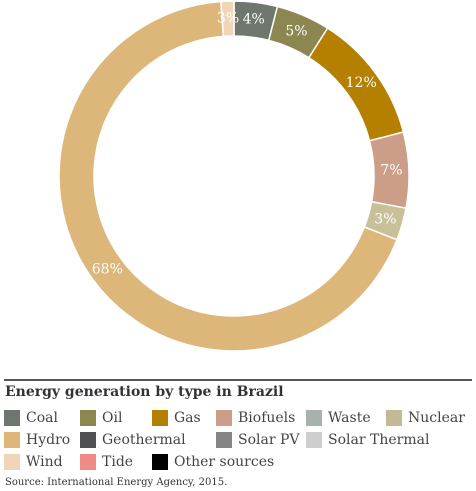  What do you see at coordinates (361, 83) in the screenshot?
I see `slice-label-gas: 12%` at bounding box center [361, 83].